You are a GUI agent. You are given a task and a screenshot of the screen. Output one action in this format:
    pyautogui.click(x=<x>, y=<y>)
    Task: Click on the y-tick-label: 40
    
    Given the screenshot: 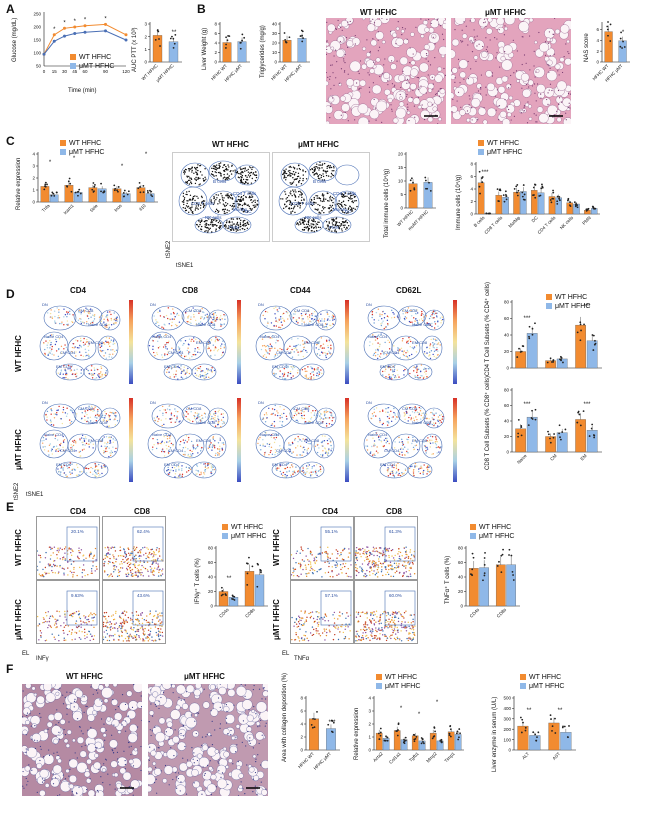 What is the action you would take?
    pyautogui.click(x=507, y=421)
    